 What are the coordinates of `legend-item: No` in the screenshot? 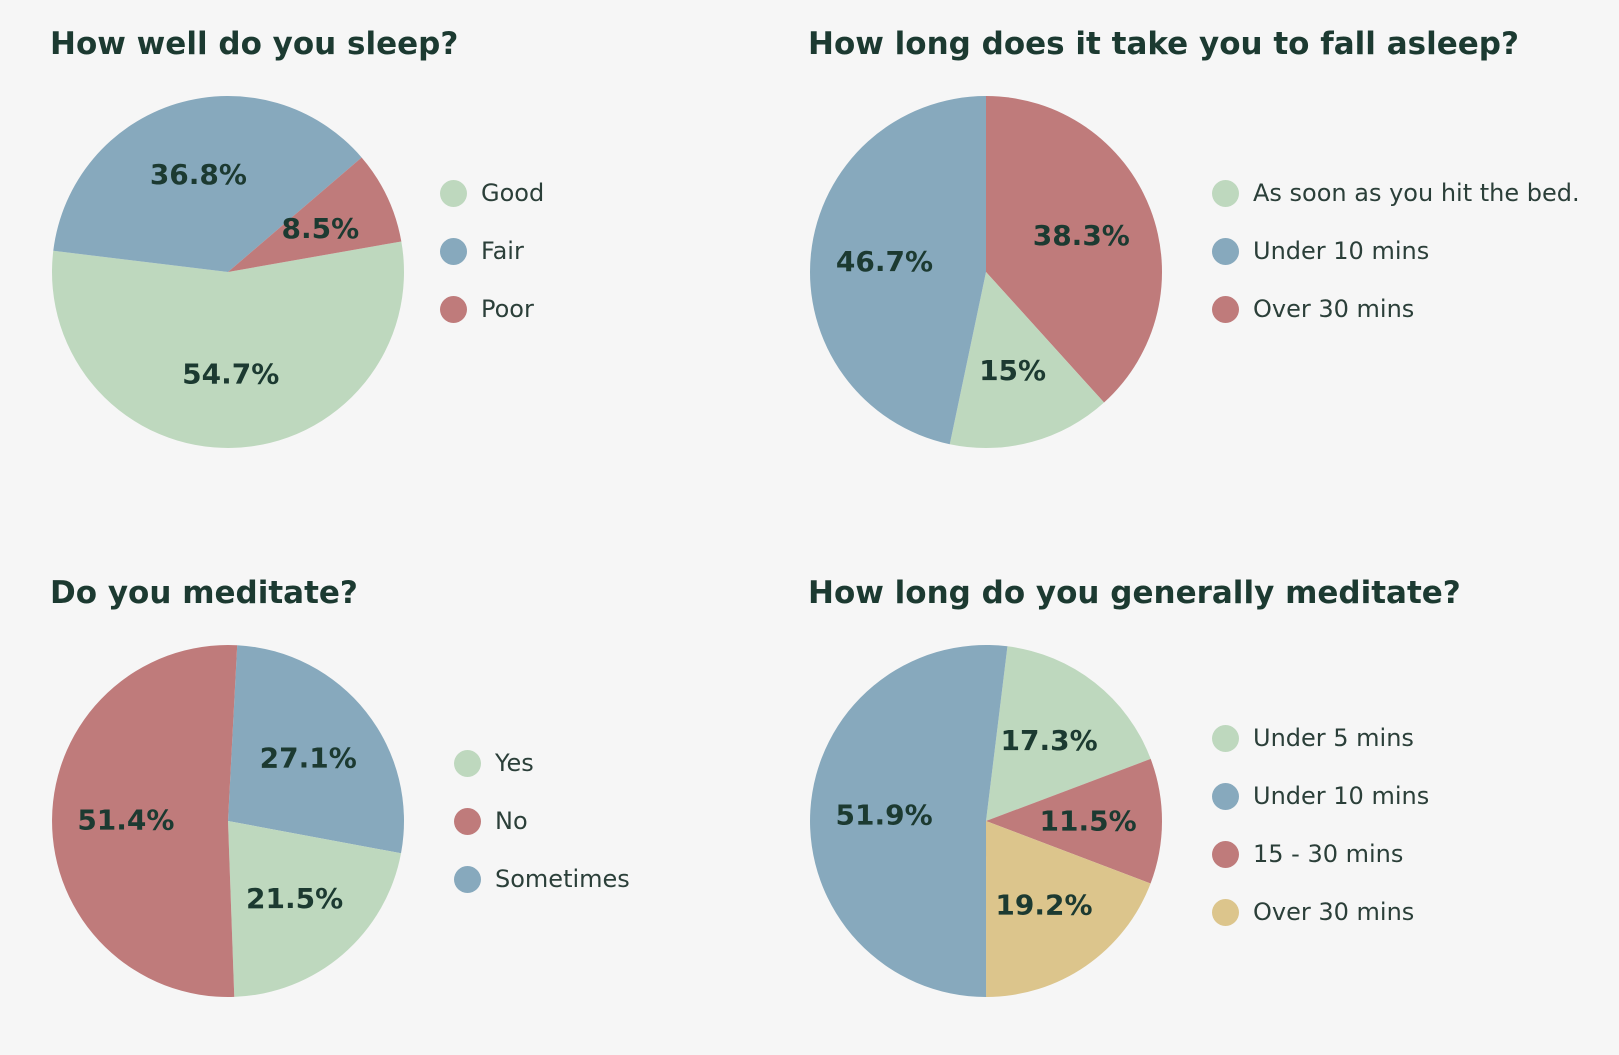 It's located at (542, 821).